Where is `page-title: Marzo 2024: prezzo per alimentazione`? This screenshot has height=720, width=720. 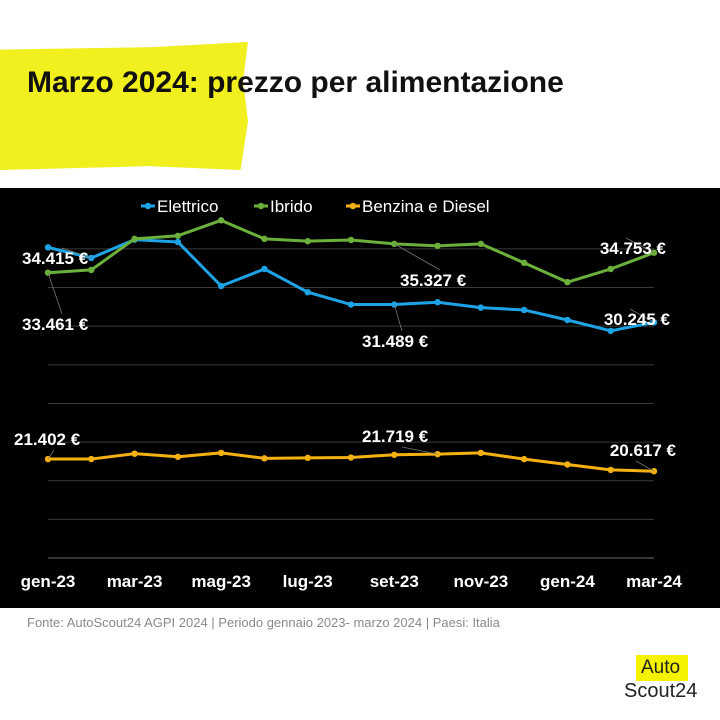 page-title: Marzo 2024: prezzo per alimentazione is located at coordinates (295, 82).